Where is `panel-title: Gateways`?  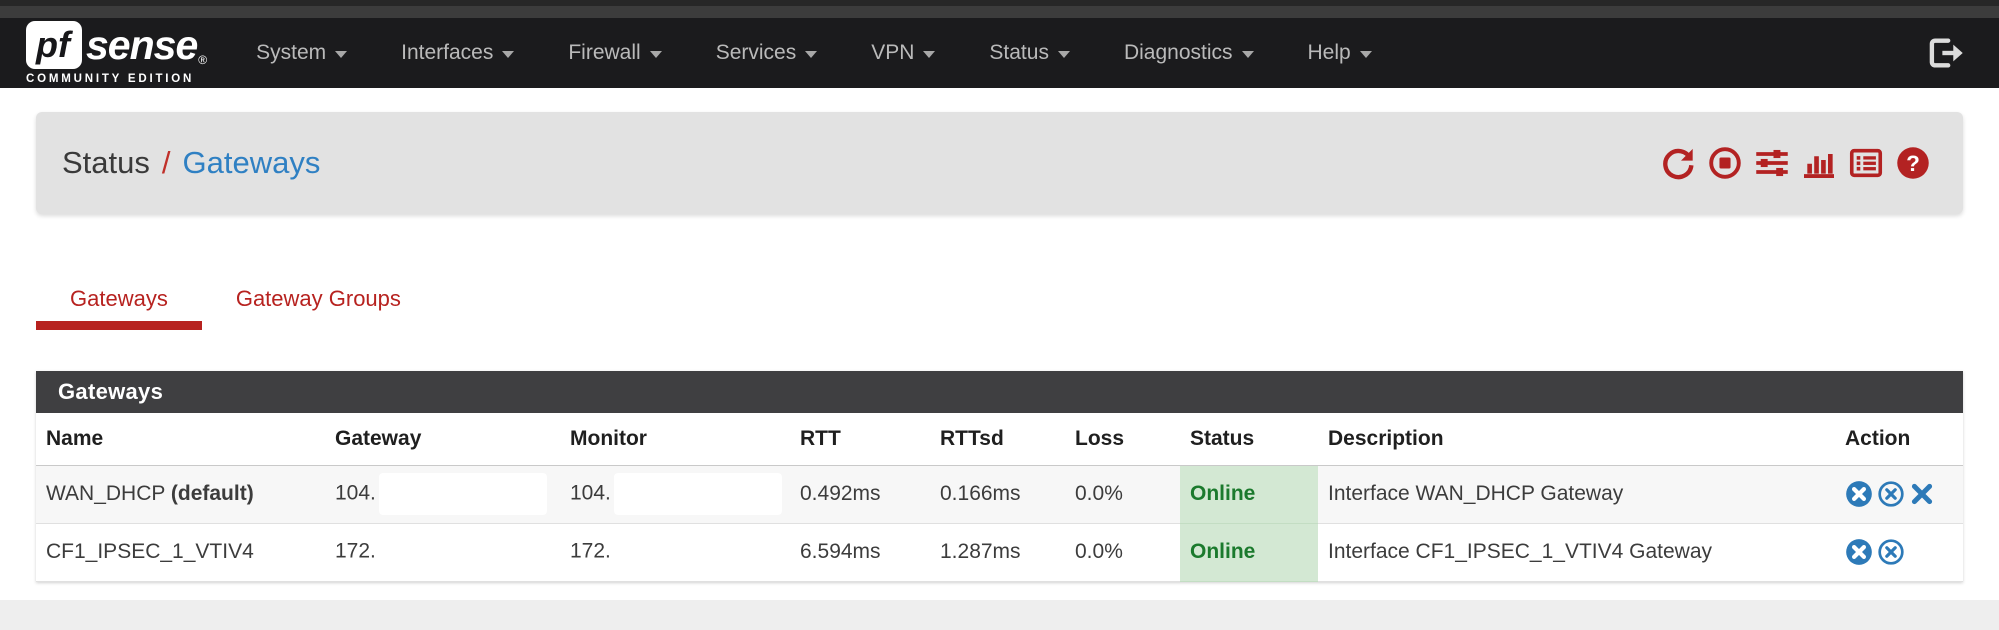
panel-title: Gateways is located at coordinates (999, 392).